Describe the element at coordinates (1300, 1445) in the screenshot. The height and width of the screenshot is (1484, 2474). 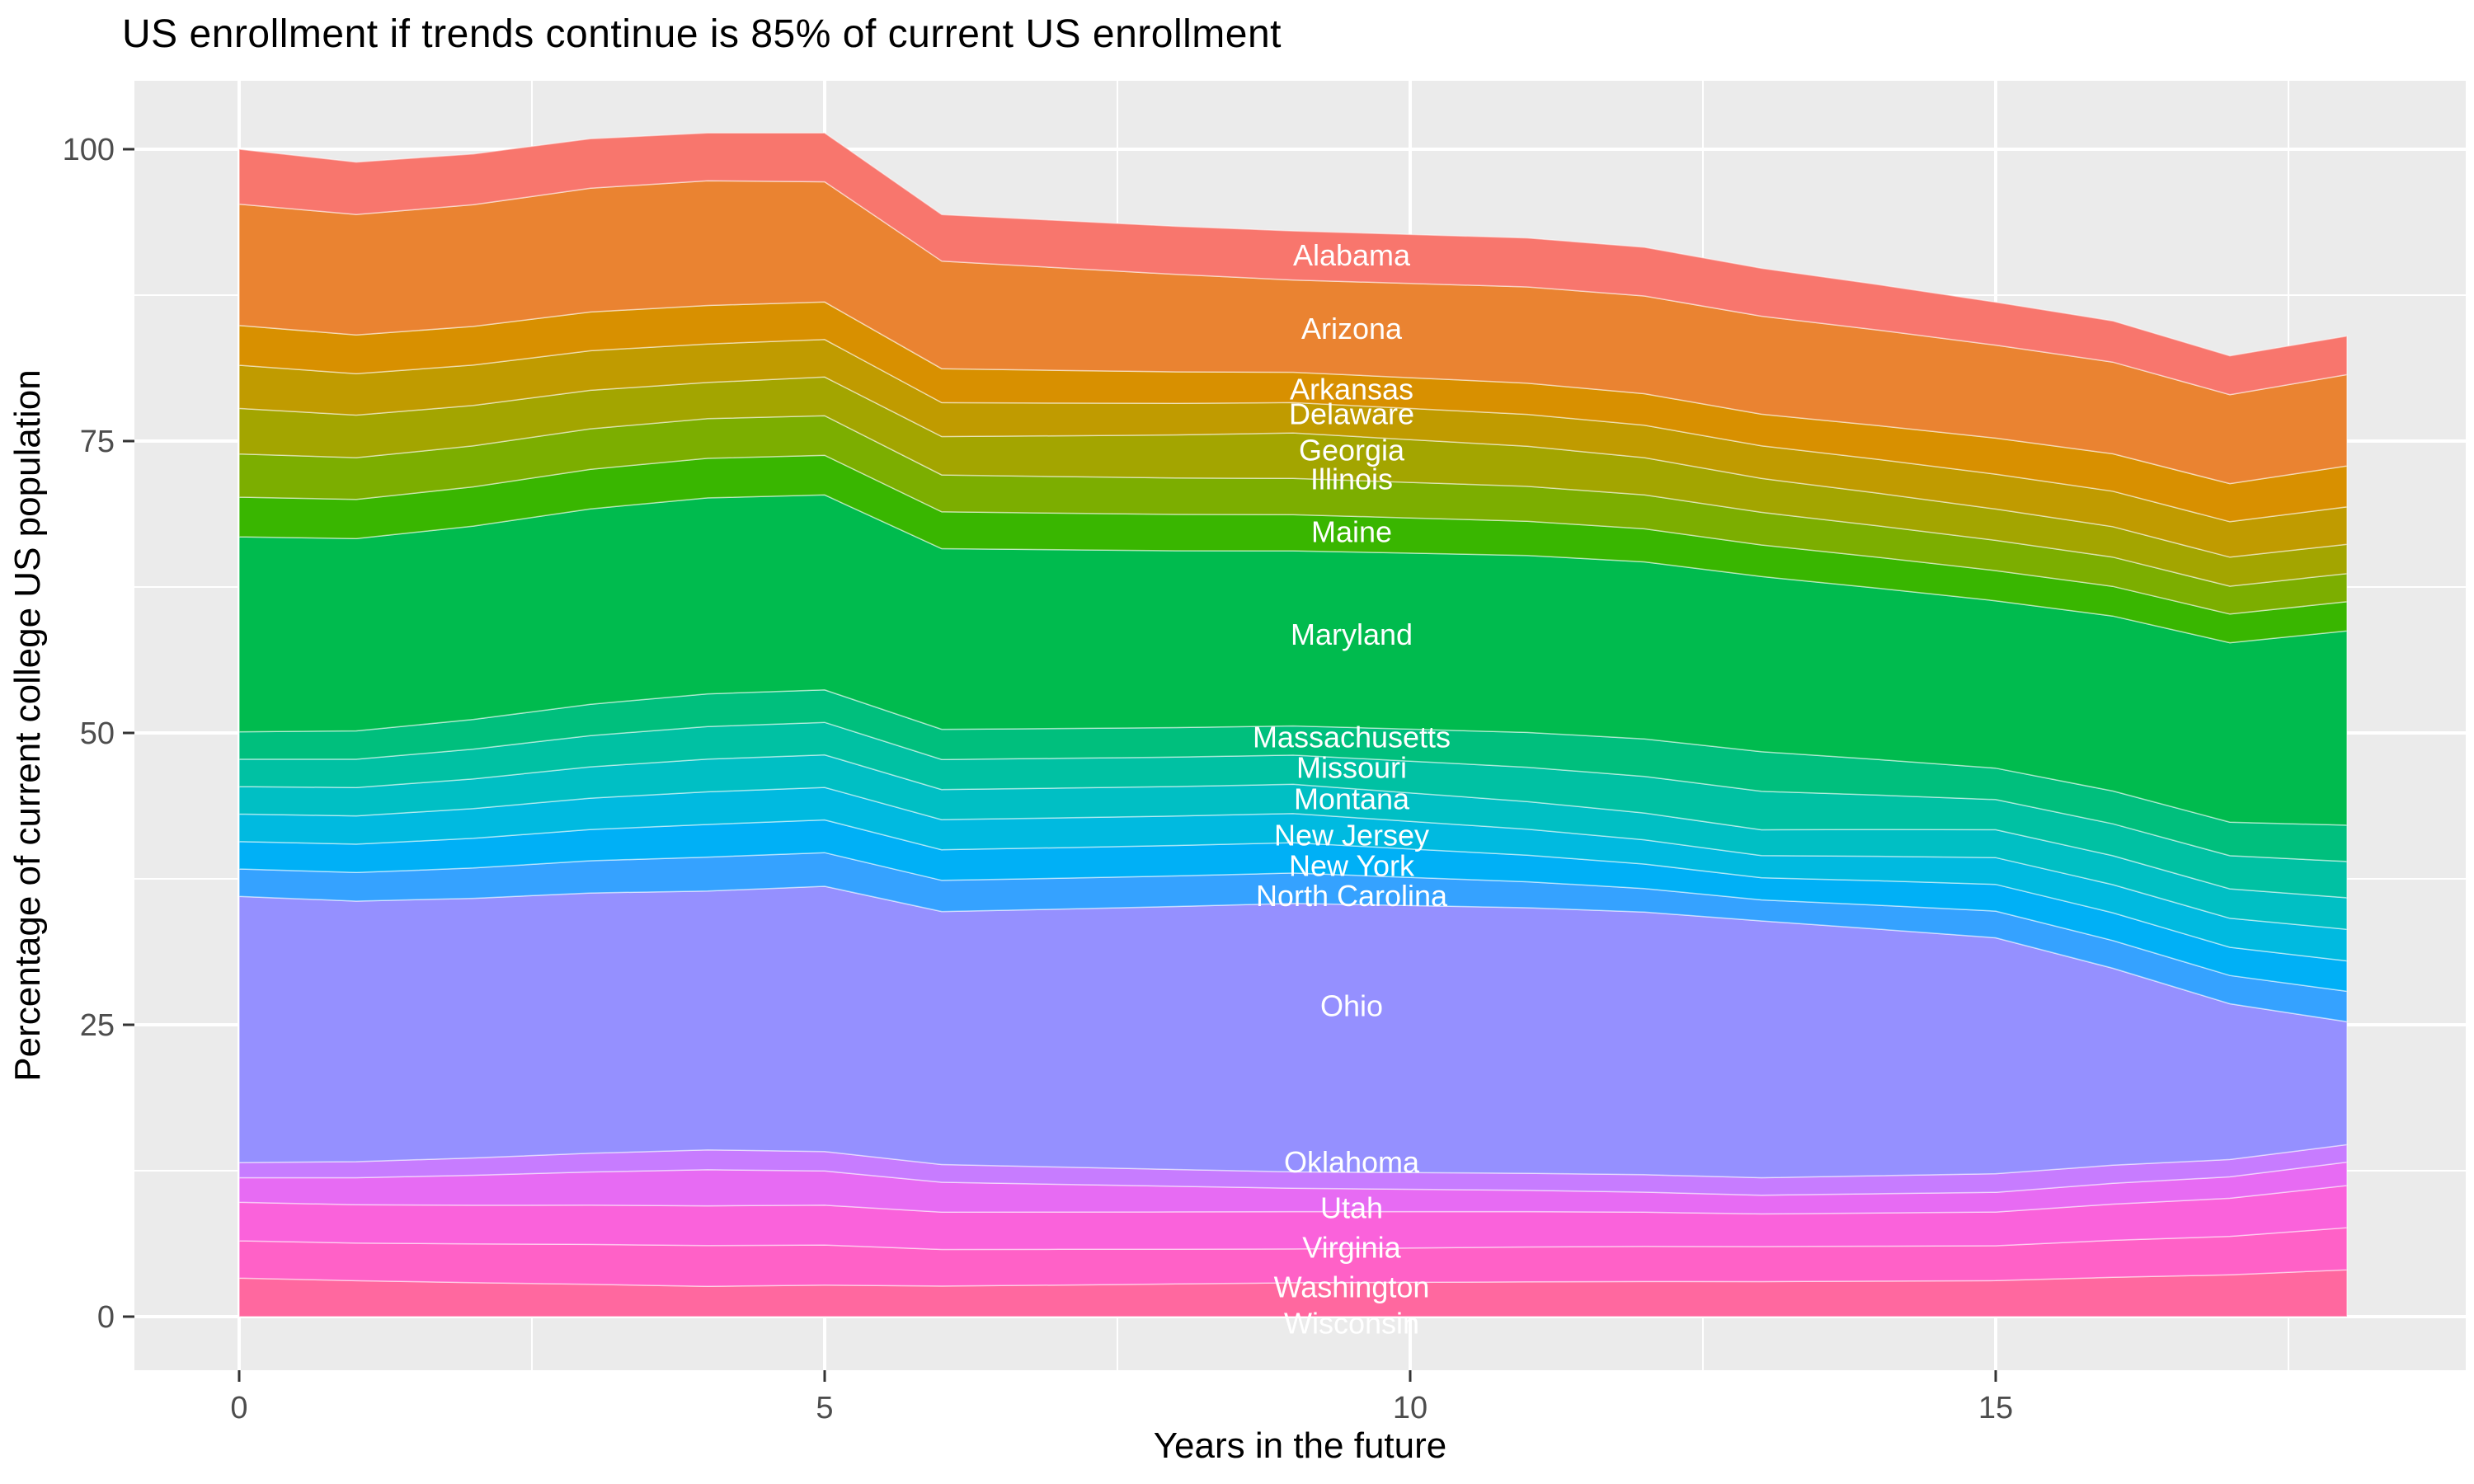
I see `x-axis-title: Years in the future` at that location.